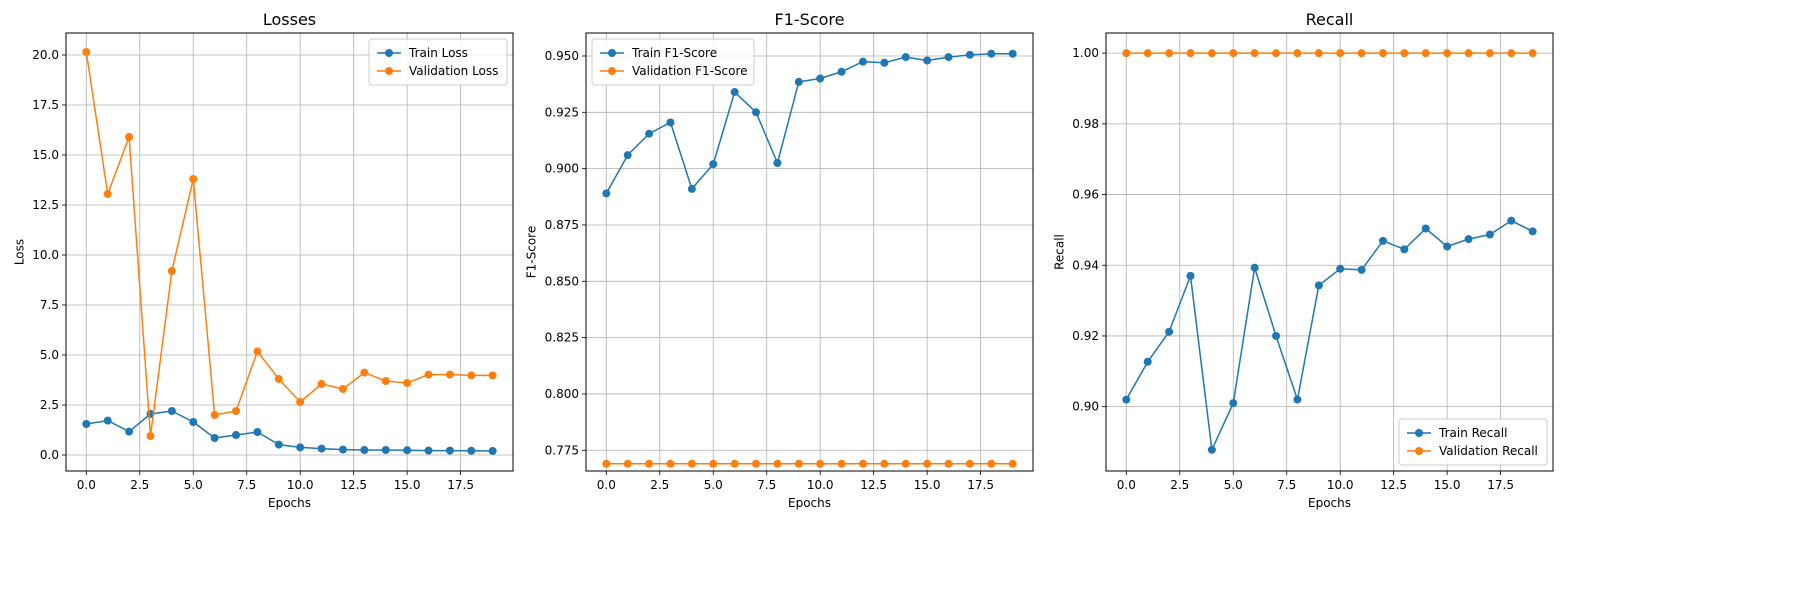 The height and width of the screenshot is (600, 1800). What do you see at coordinates (562, 338) in the screenshot?
I see `y-tick-label: 0.825` at bounding box center [562, 338].